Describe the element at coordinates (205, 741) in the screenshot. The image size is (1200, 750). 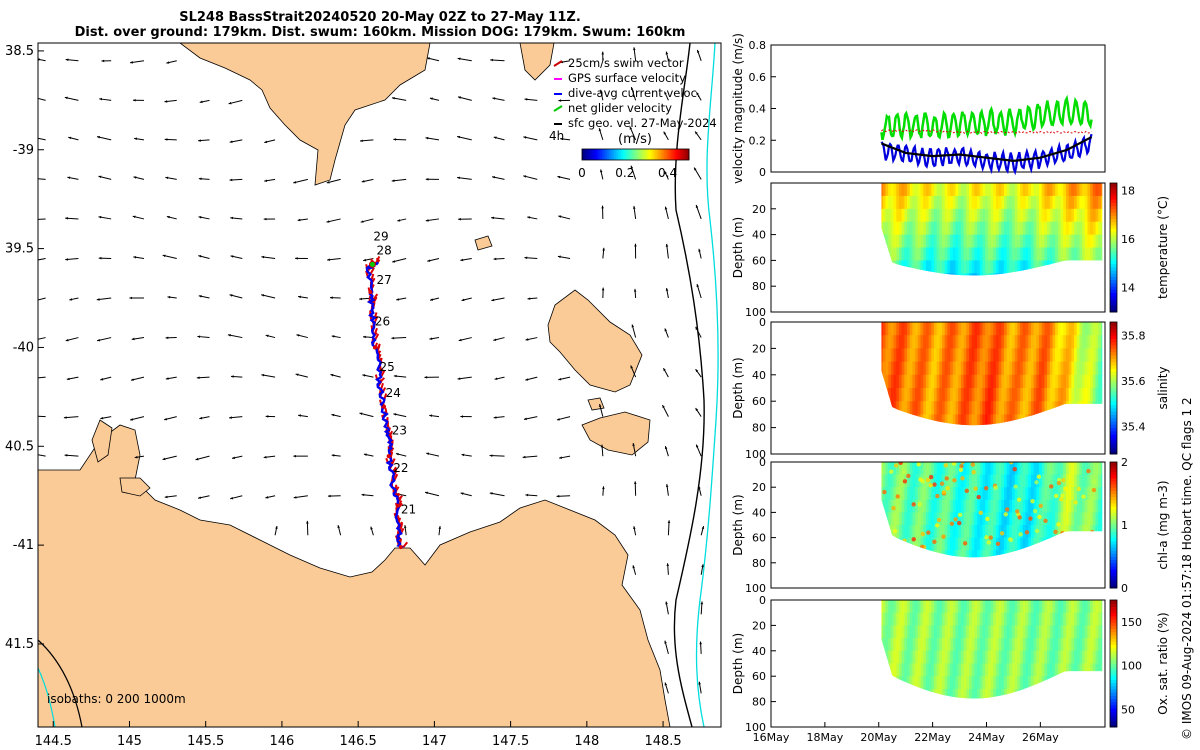
I see `map-x-tick-label: 145.5` at that location.